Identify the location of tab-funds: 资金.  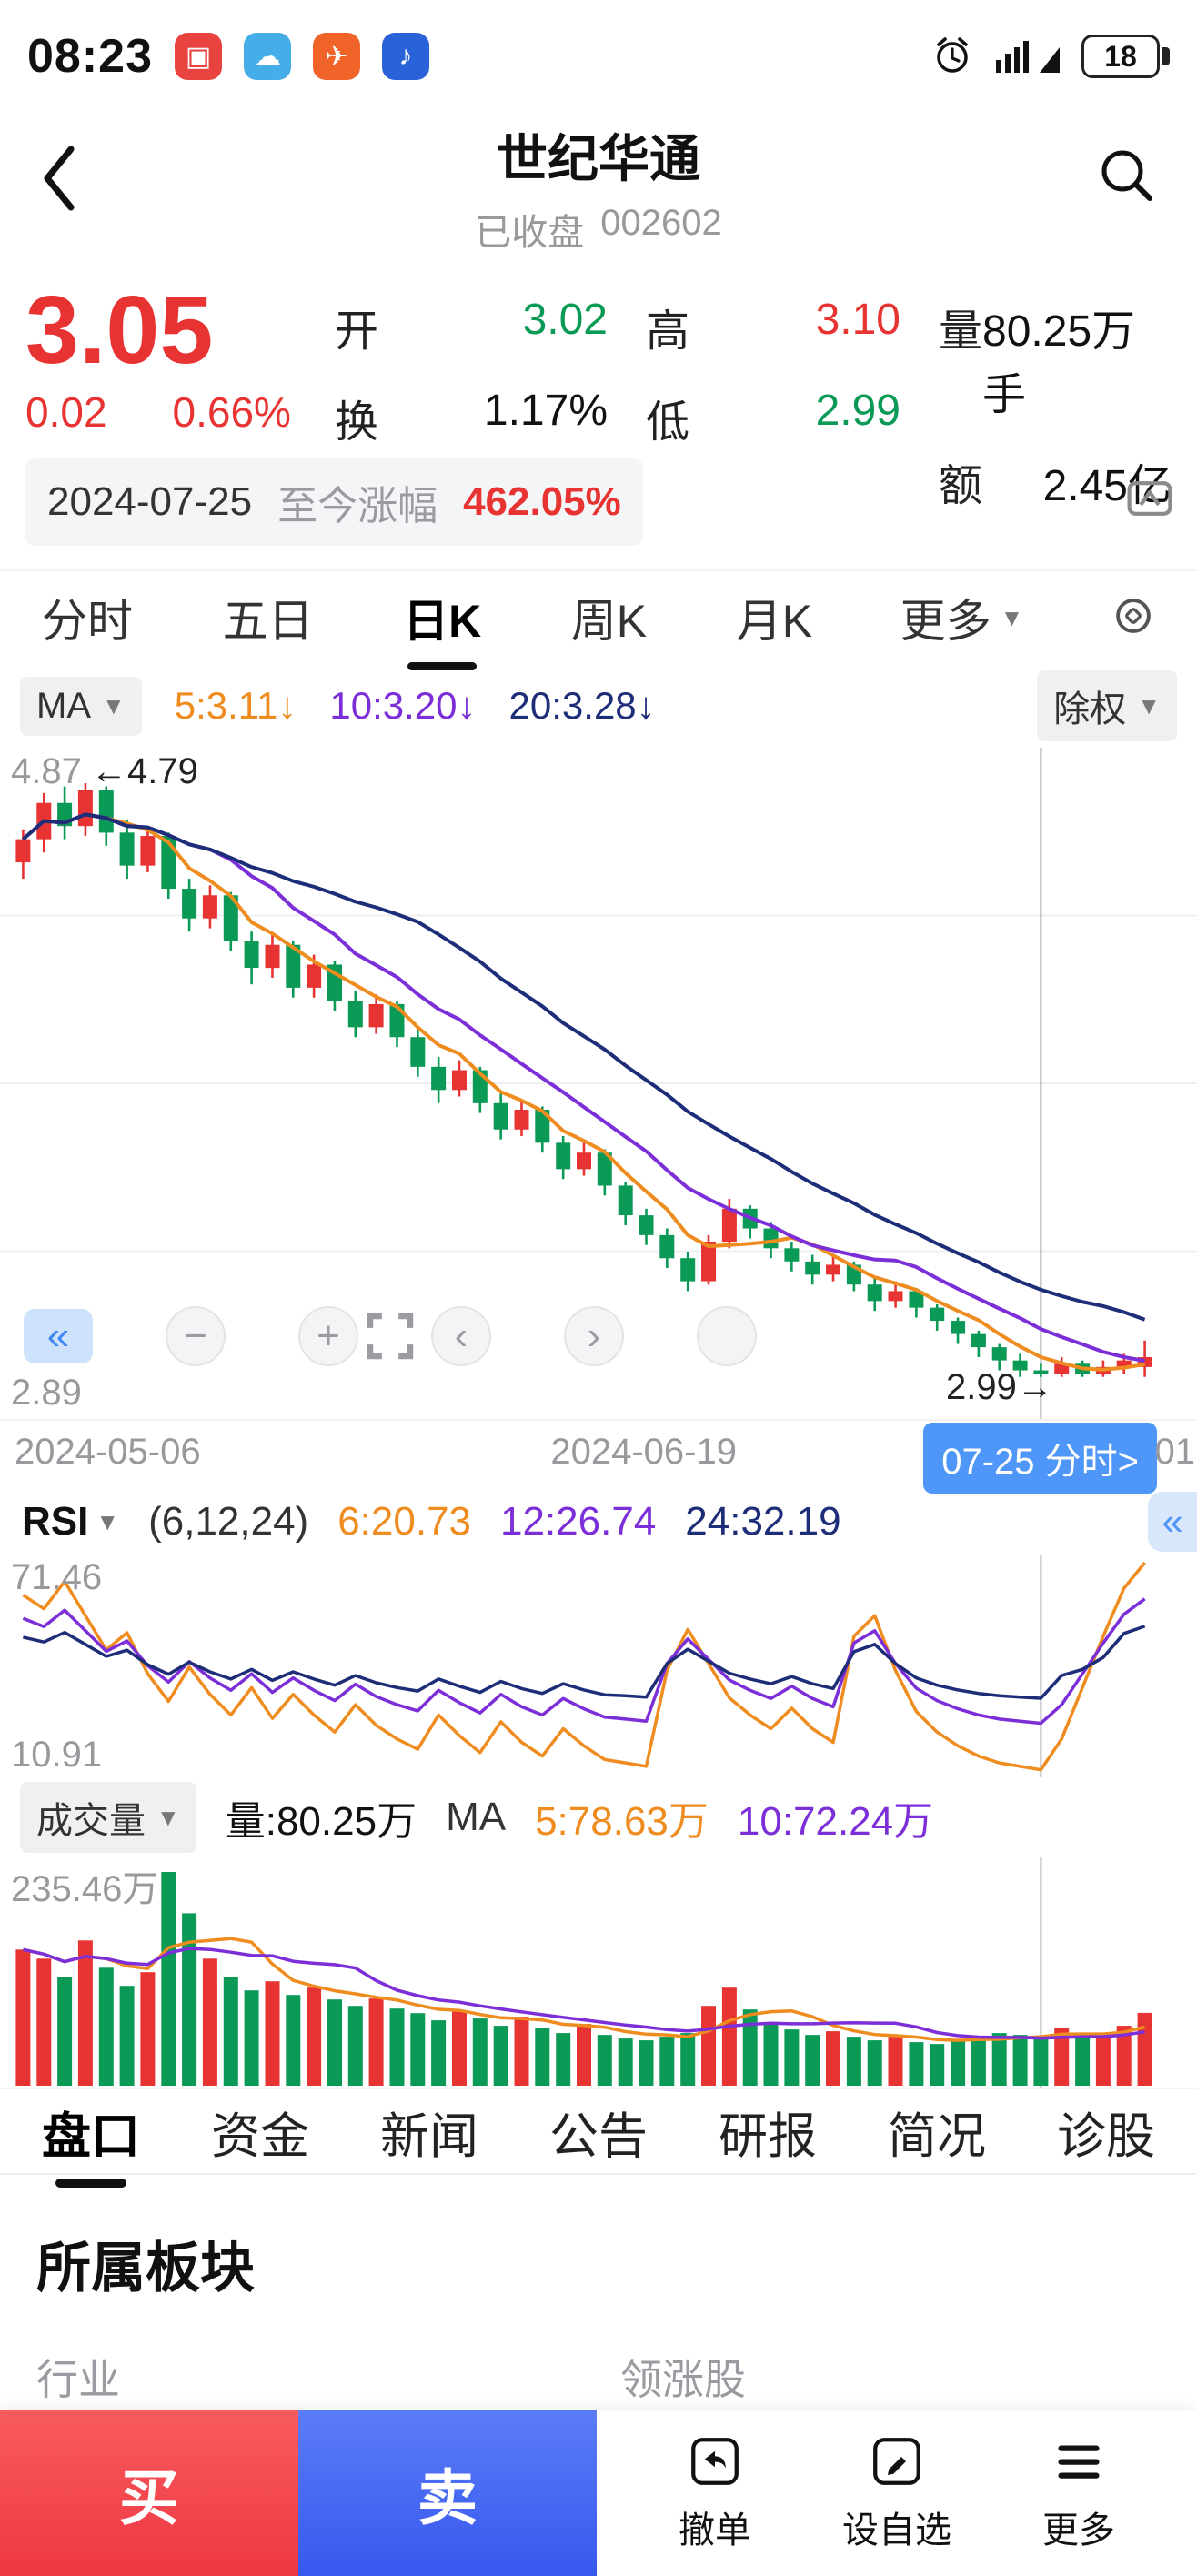
(260, 2136).